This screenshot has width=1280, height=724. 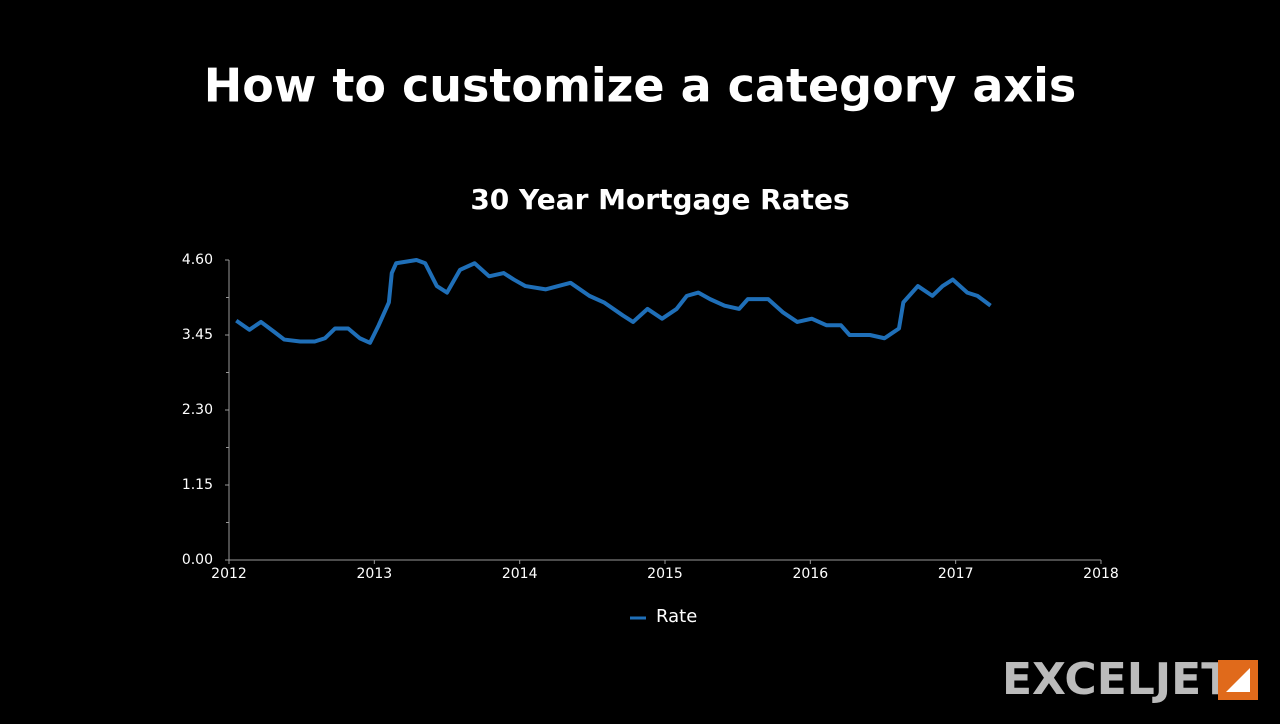 I want to click on y-tick-label: 2.30, so click(x=197, y=410).